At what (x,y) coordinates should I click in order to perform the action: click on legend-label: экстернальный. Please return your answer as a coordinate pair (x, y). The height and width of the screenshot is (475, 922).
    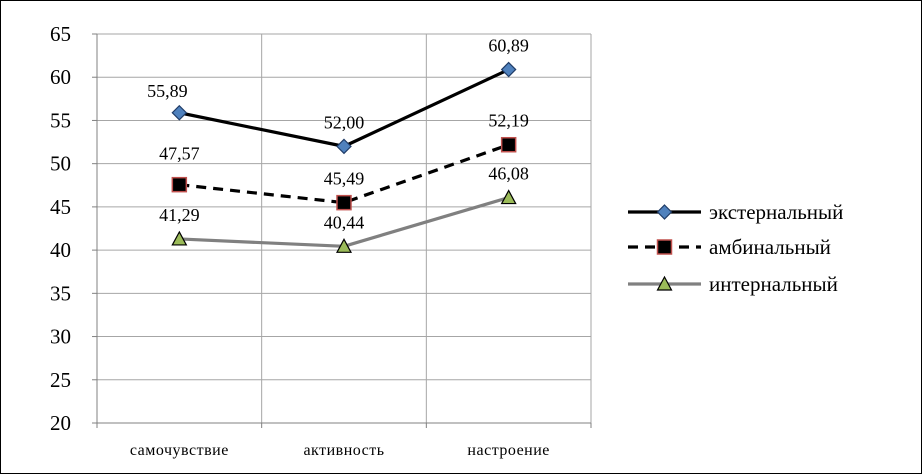
    Looking at the image, I should click on (776, 212).